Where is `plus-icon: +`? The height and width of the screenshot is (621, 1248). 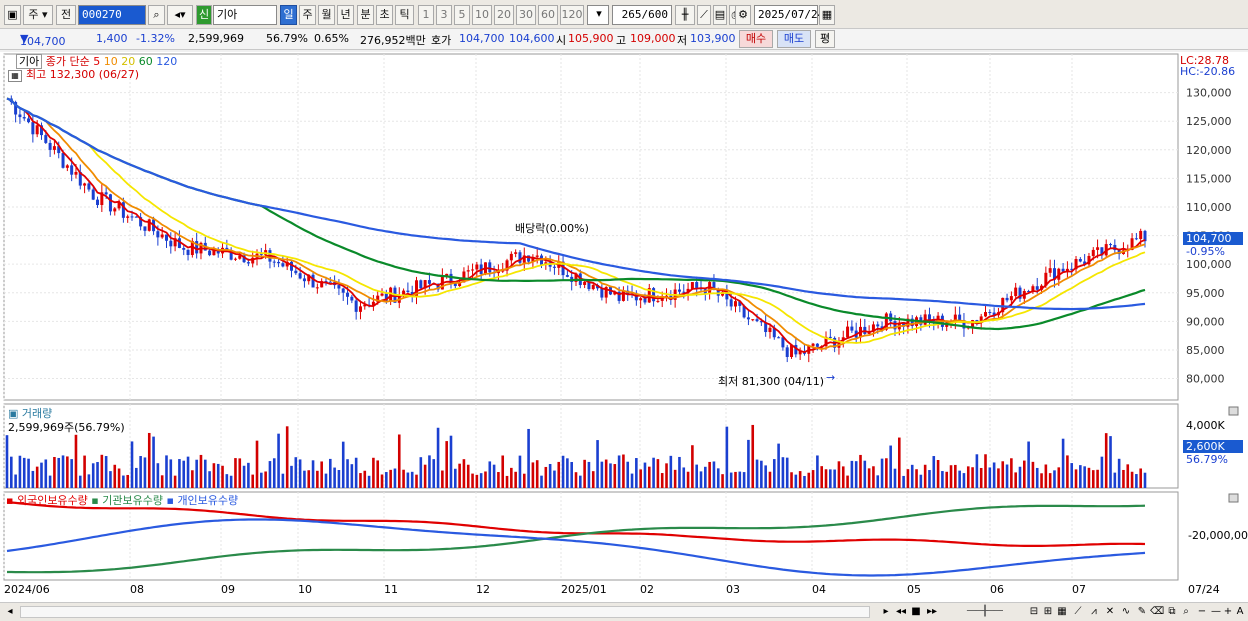 plus-icon: + is located at coordinates (1228, 611).